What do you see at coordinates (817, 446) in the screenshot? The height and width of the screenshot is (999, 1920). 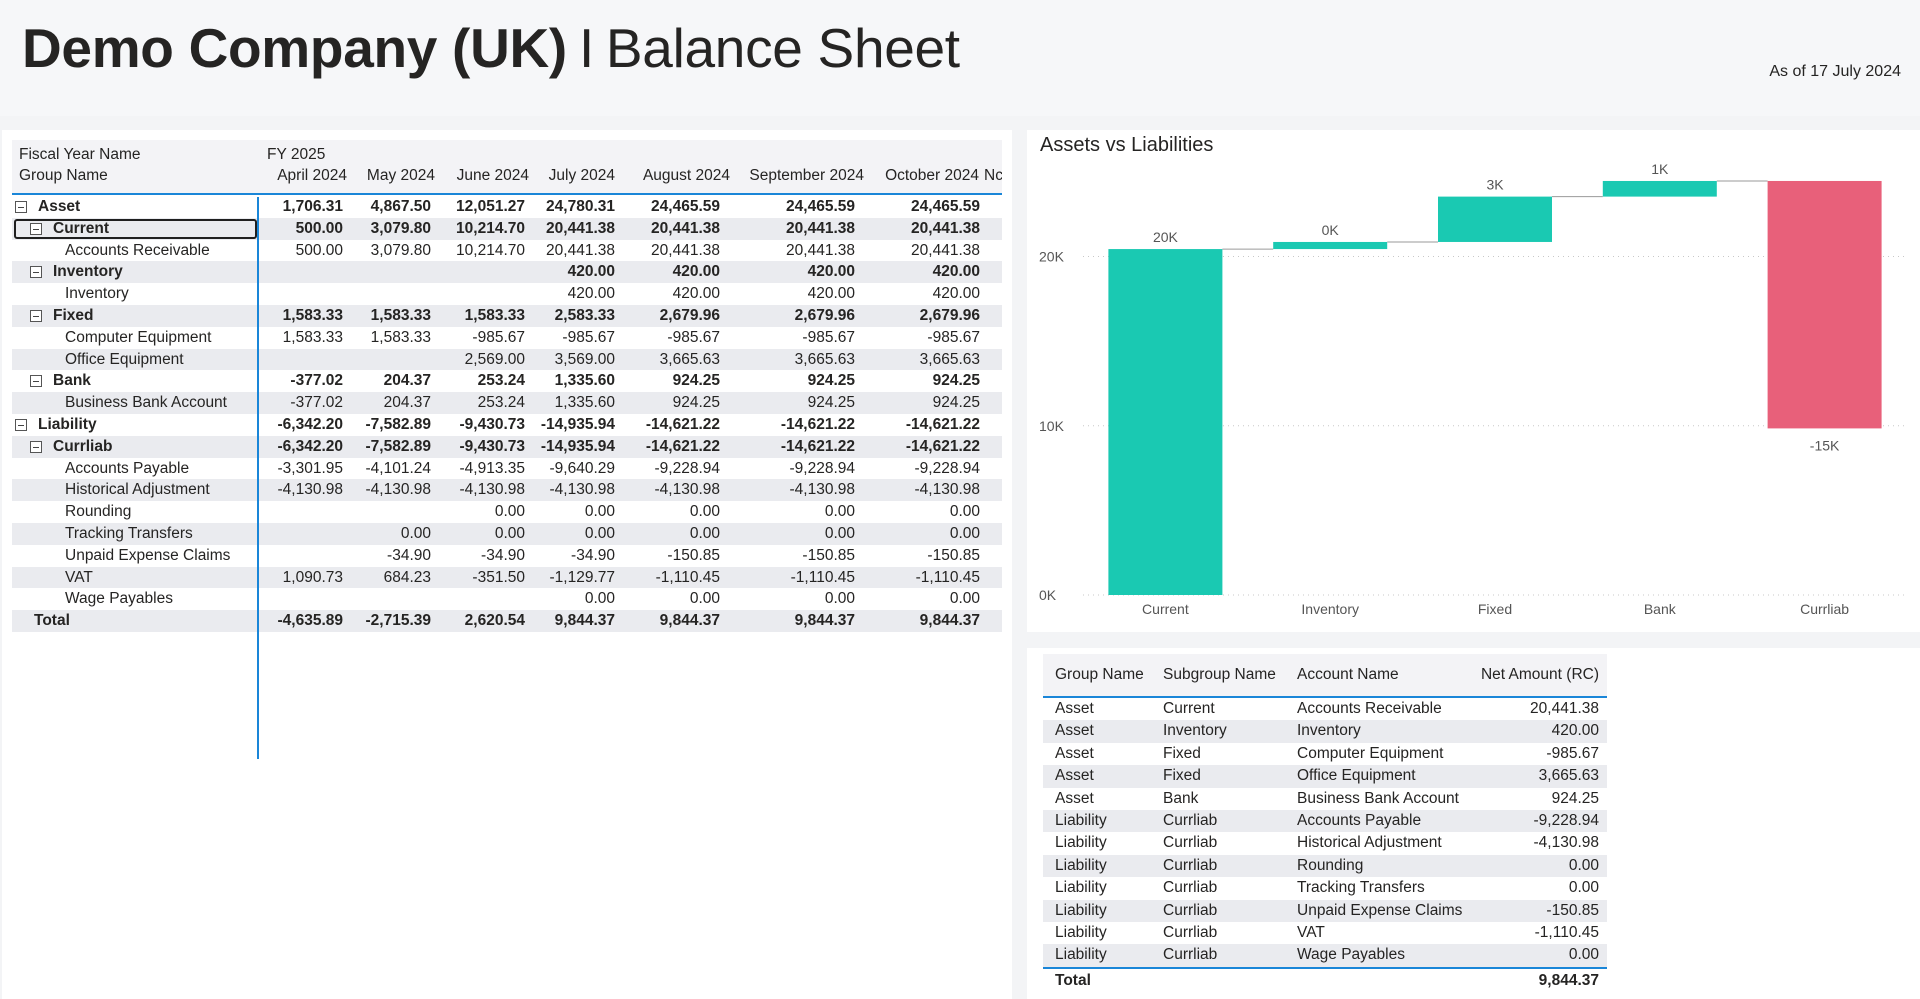 I see `cell-september-2024: -14,621.22` at bounding box center [817, 446].